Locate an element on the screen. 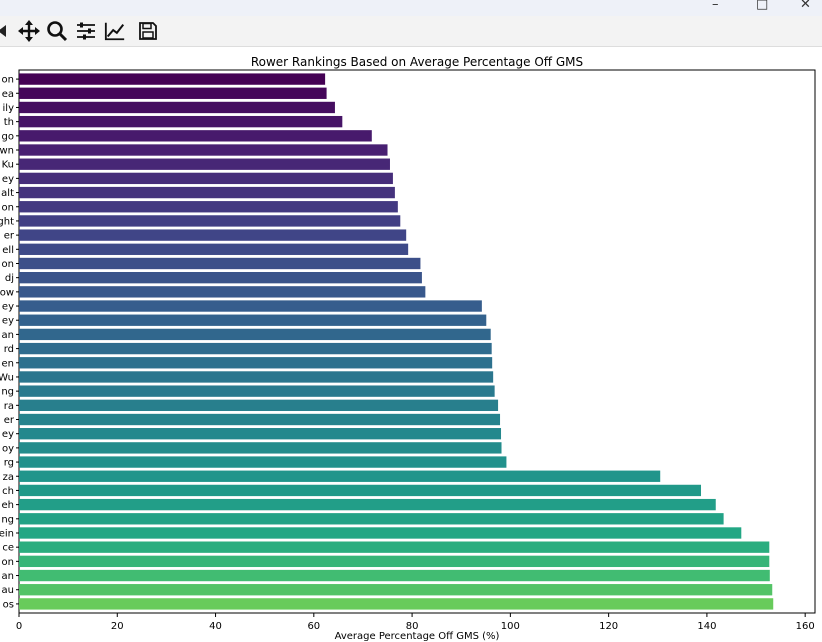 The width and height of the screenshot is (822, 642). y-tick-label: oy is located at coordinates (8, 448).